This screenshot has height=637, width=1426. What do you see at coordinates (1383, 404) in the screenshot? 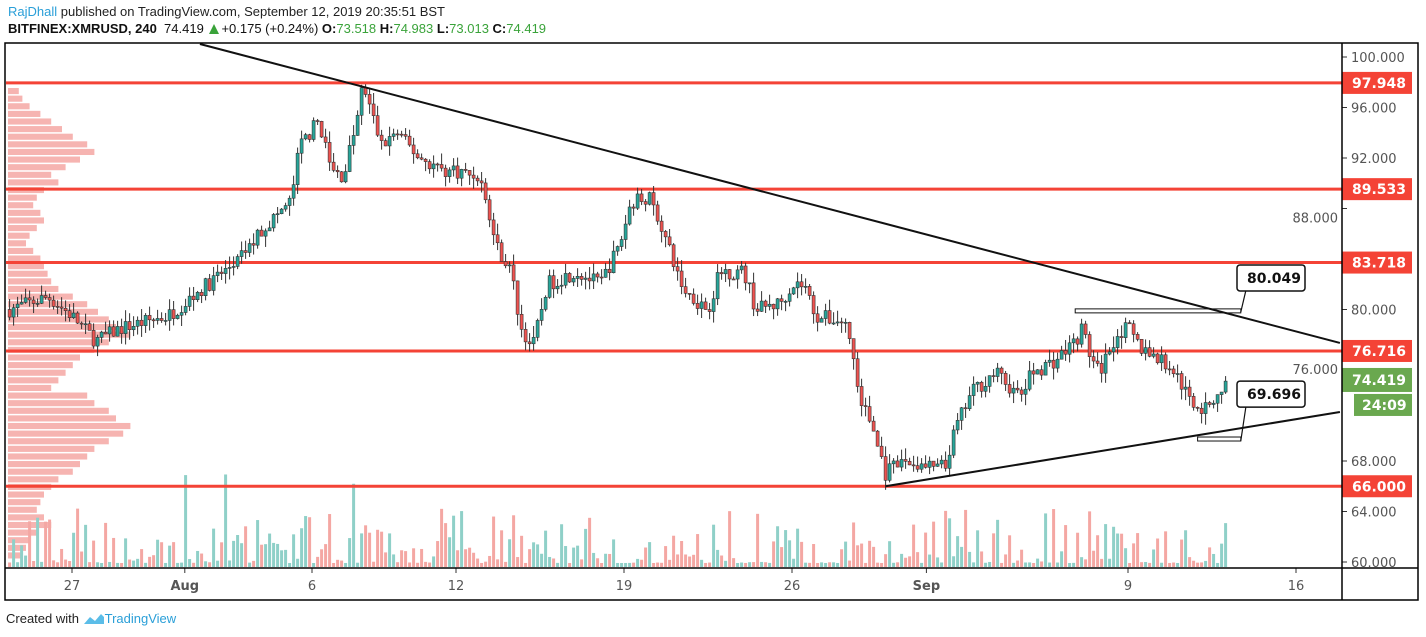
I see `countdown-tag` at bounding box center [1383, 404].